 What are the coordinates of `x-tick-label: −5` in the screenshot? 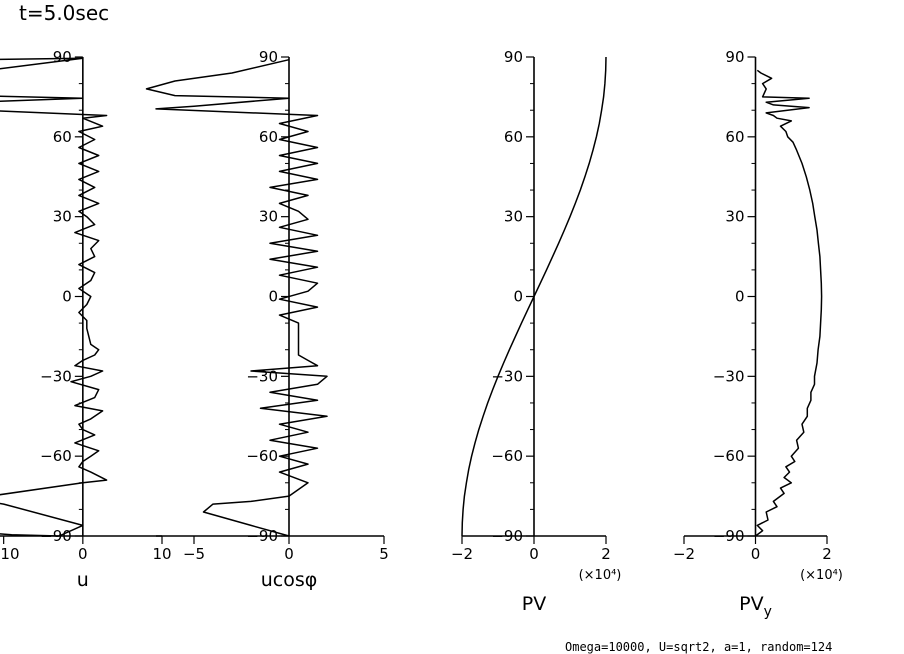 It's located at (194, 554).